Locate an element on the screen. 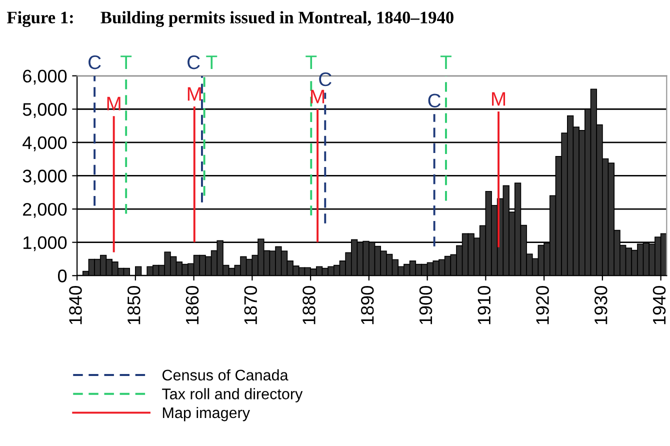 The image size is (670, 446). x-tick-label: 1890 is located at coordinates (367, 305).